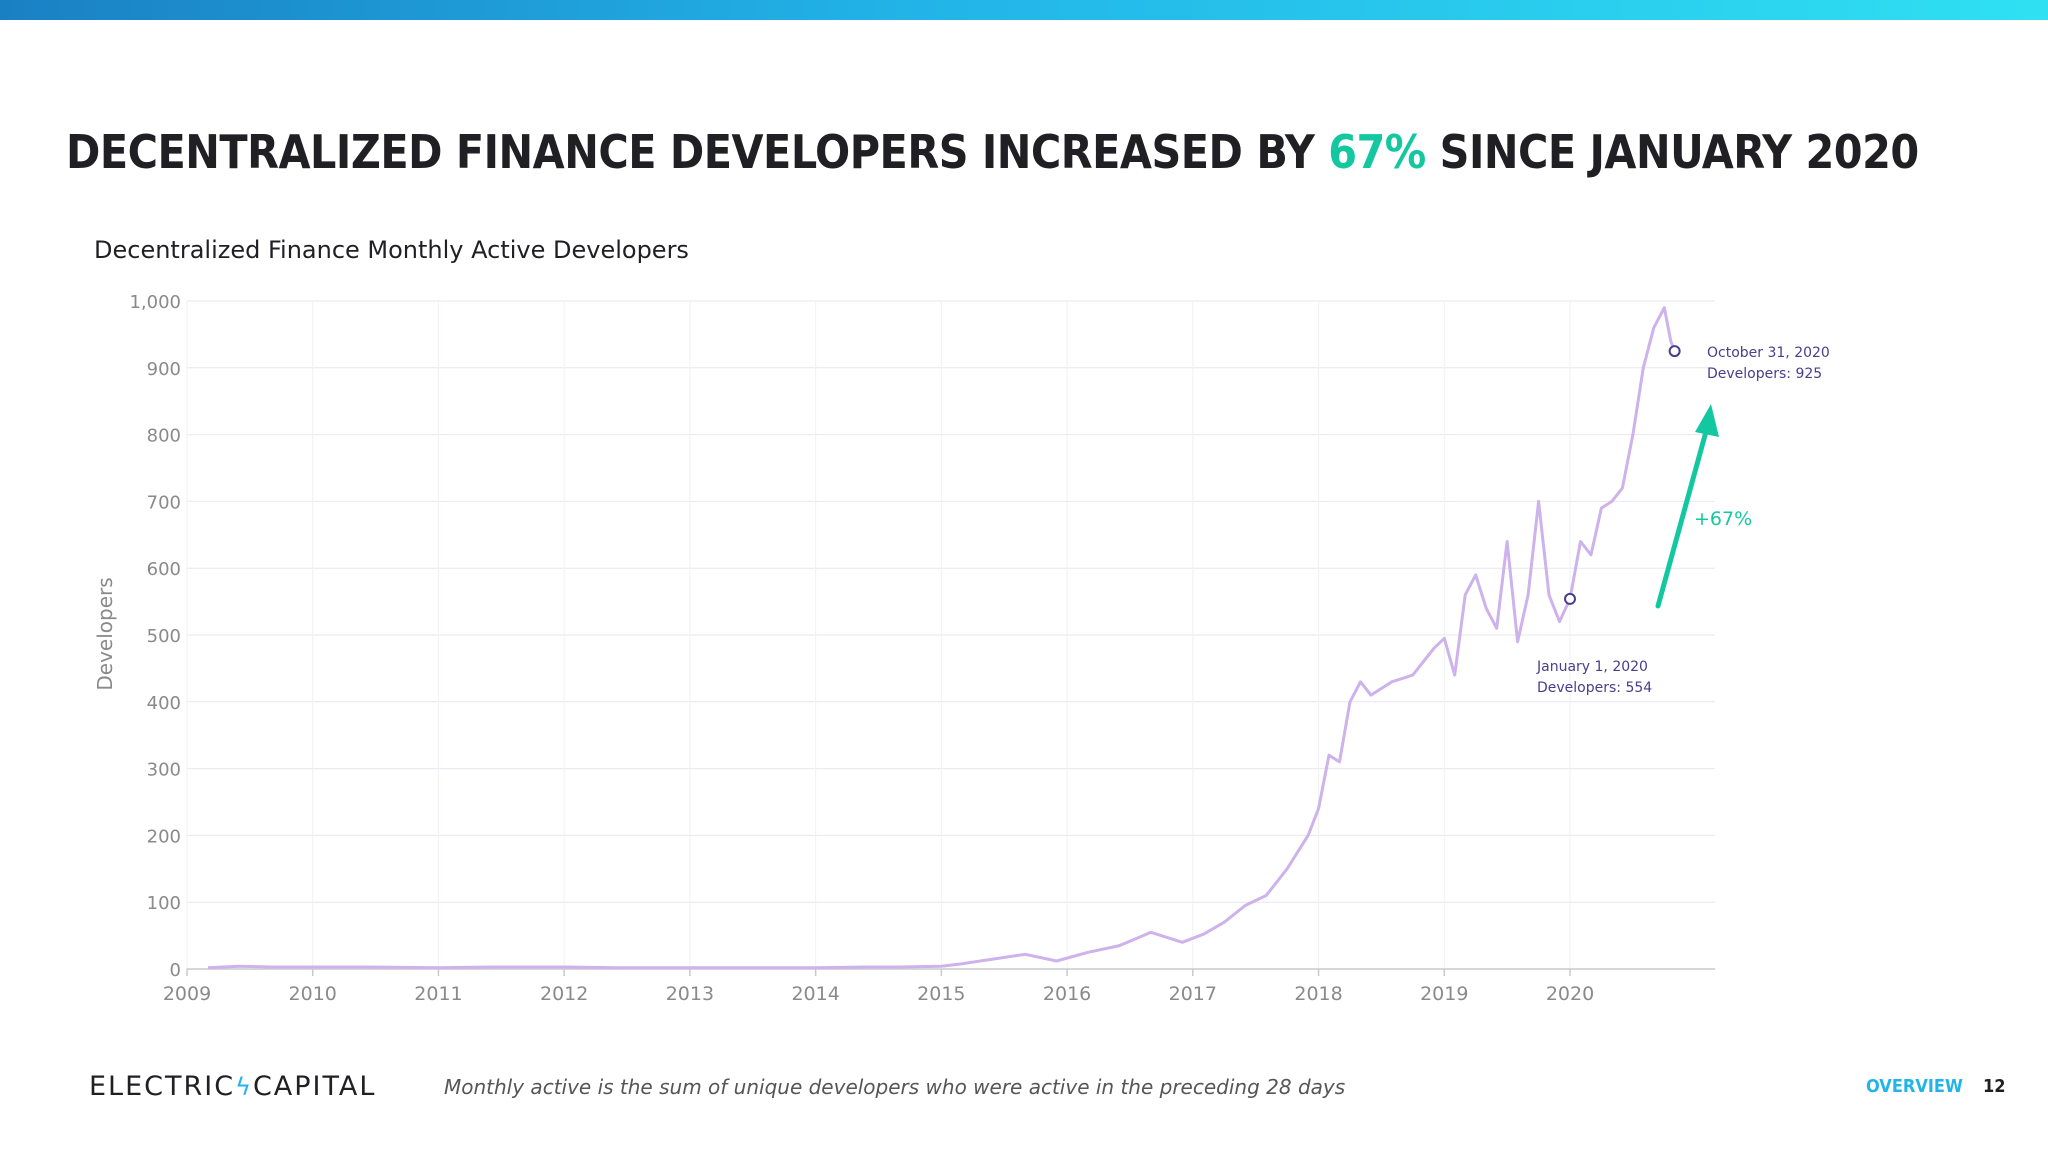 The image size is (2048, 1152). Describe the element at coordinates (314, 1086) in the screenshot. I see `logo-text-right: CAPITAL` at that location.